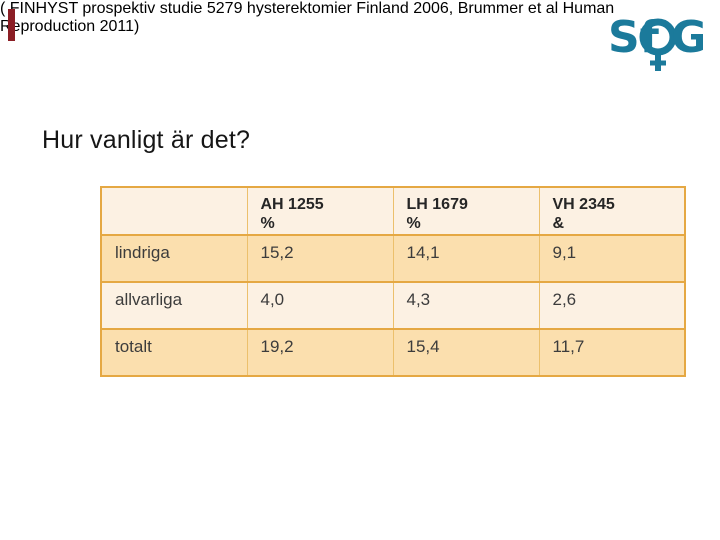  Describe the element at coordinates (70, 26) in the screenshot. I see `citation-line2: Reproduction 2011)` at that location.